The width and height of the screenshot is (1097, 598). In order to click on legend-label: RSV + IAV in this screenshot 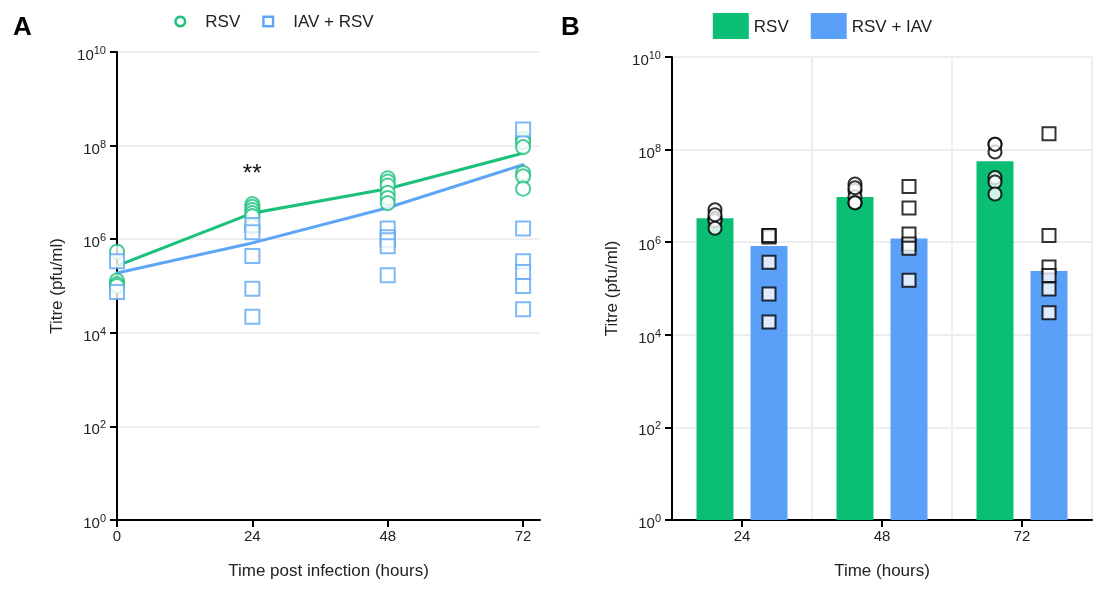, I will do `click(892, 26)`.